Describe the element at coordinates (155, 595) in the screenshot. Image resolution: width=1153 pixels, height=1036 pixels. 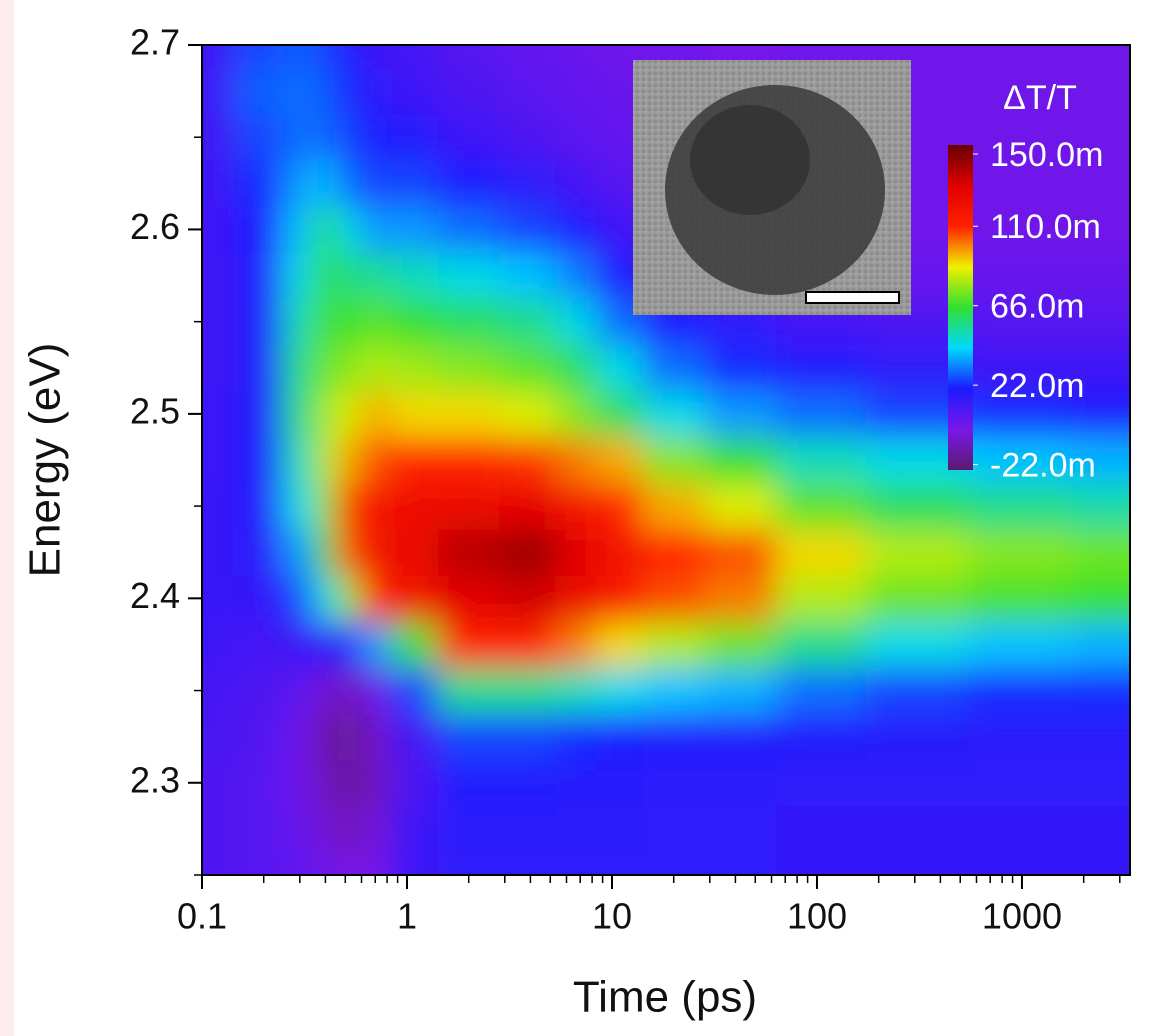
I see `y-tick-label: 2.4` at that location.